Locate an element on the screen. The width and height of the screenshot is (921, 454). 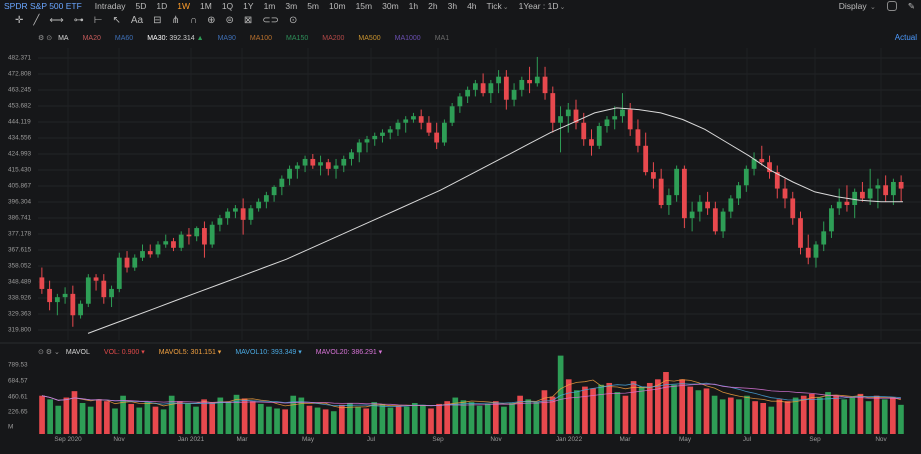
display-button: Display ⌄ is located at coordinates (857, 6).